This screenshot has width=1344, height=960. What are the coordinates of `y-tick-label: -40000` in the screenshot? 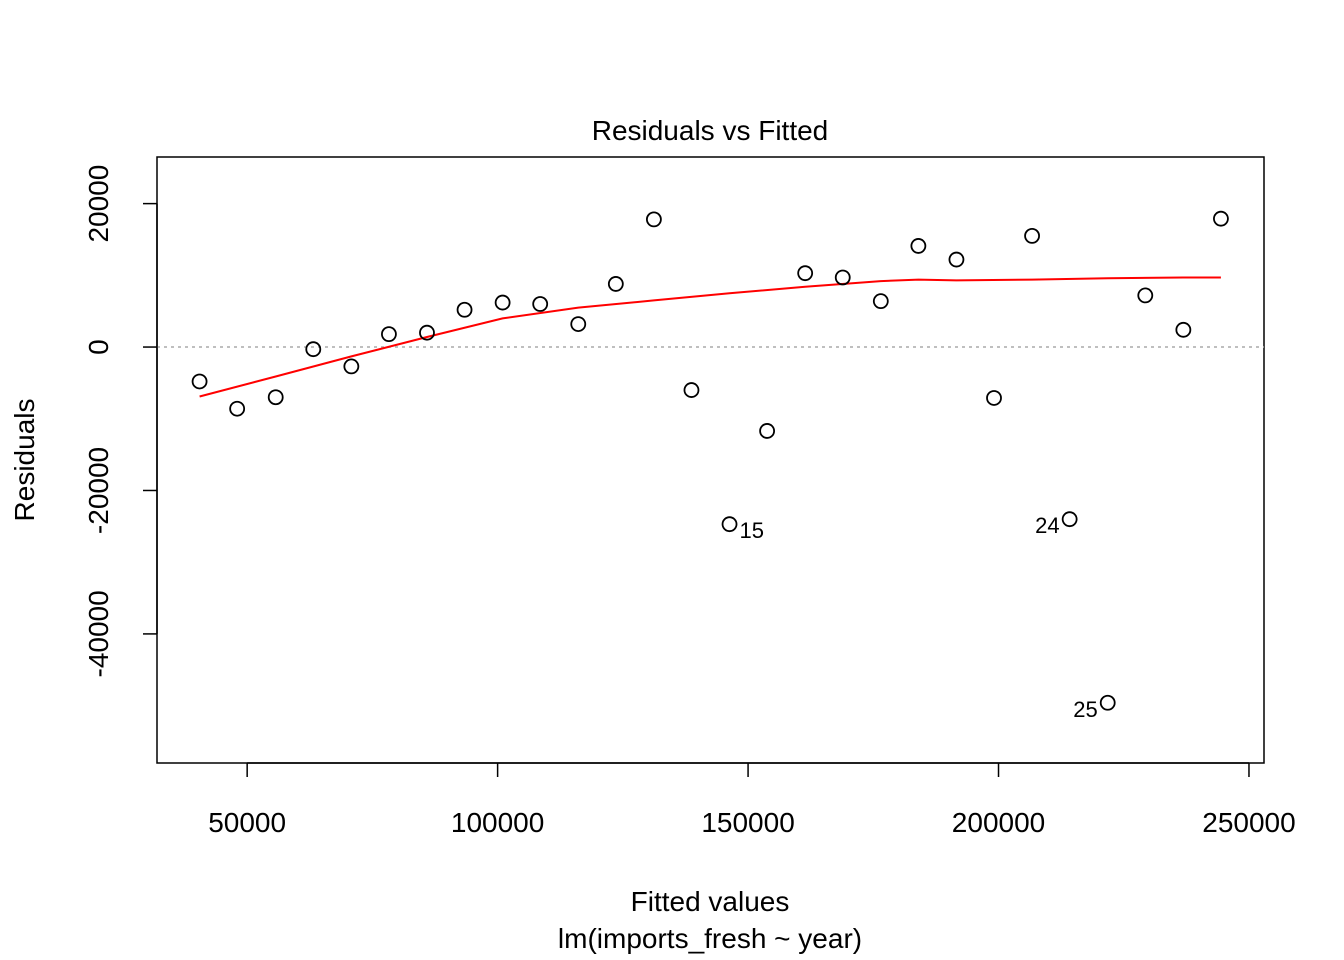 It's located at (98, 633).